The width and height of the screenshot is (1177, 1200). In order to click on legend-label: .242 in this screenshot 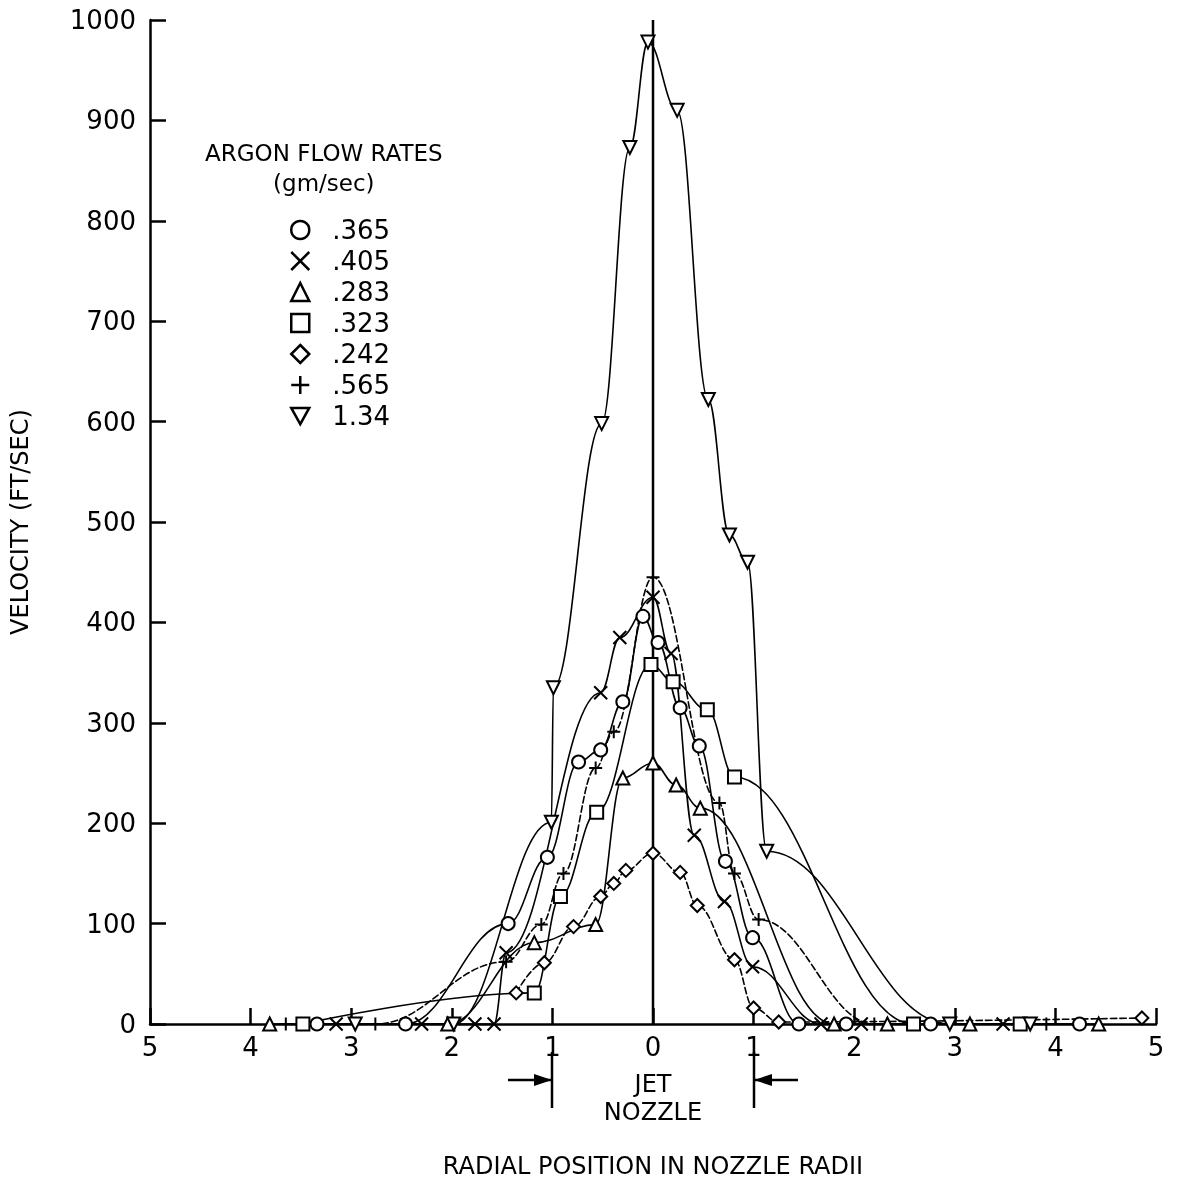, I will do `click(361, 354)`.